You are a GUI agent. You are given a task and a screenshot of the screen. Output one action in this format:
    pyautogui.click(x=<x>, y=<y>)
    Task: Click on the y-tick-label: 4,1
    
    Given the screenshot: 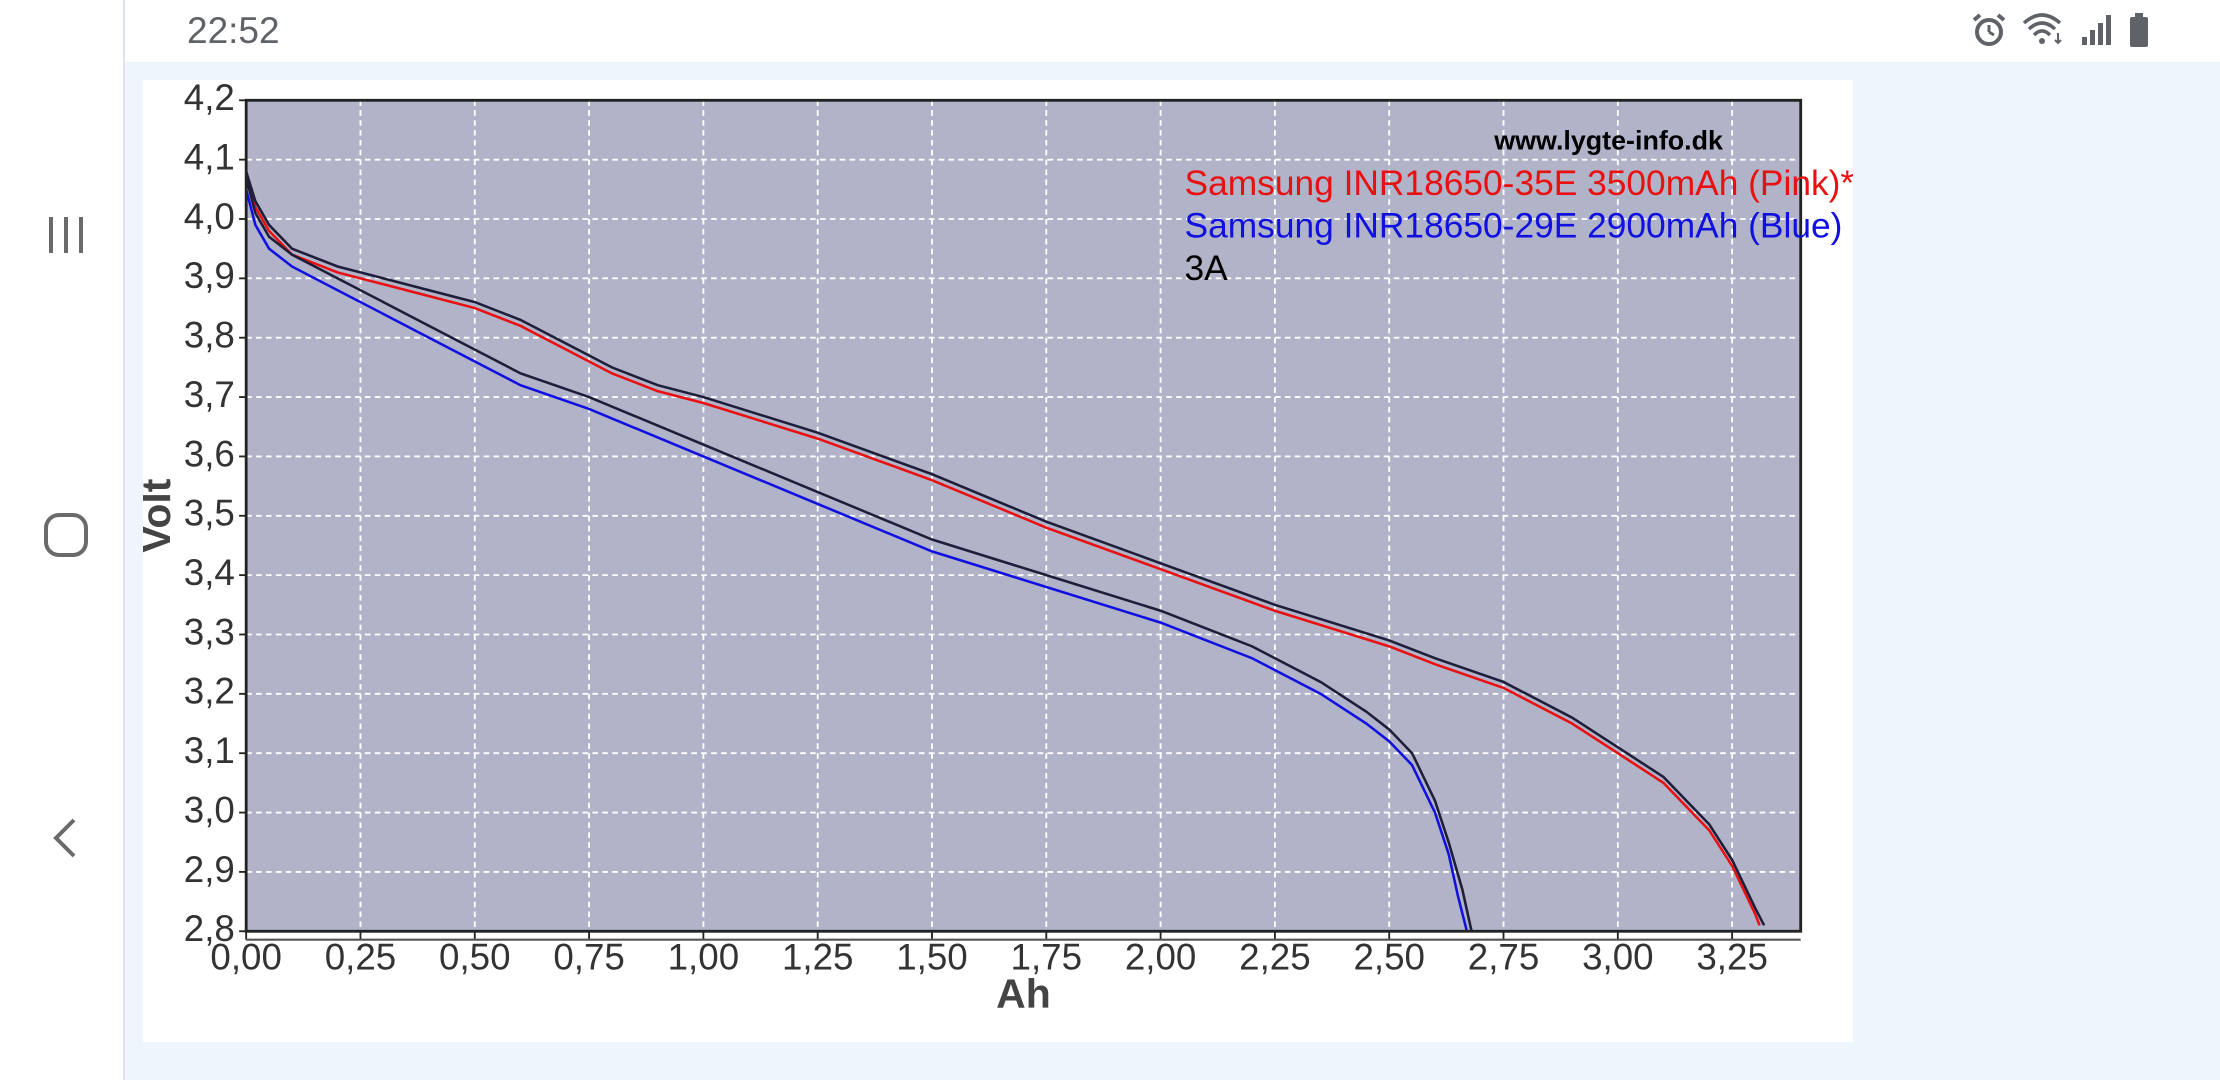 What is the action you would take?
    pyautogui.click(x=209, y=157)
    